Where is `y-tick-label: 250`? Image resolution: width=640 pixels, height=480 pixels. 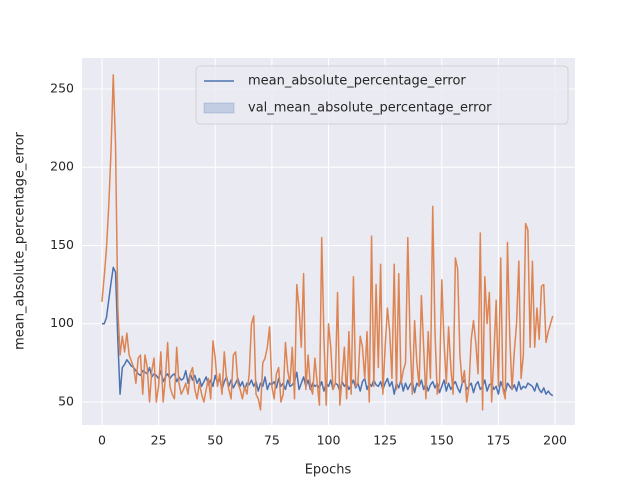 y-tick-label: 250 is located at coordinates (62, 87).